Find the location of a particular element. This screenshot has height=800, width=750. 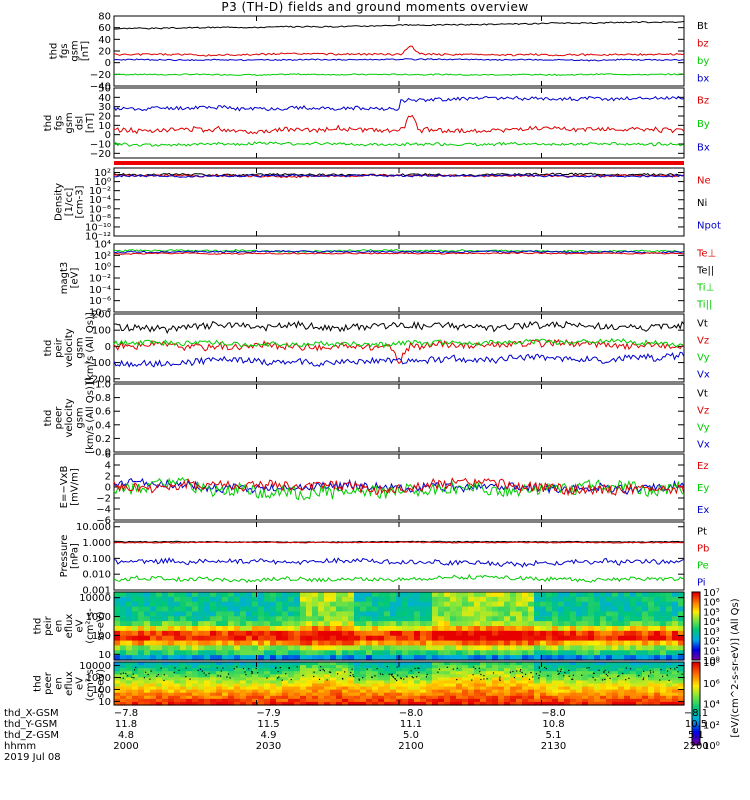

legend-item: Pb is located at coordinates (703, 549).